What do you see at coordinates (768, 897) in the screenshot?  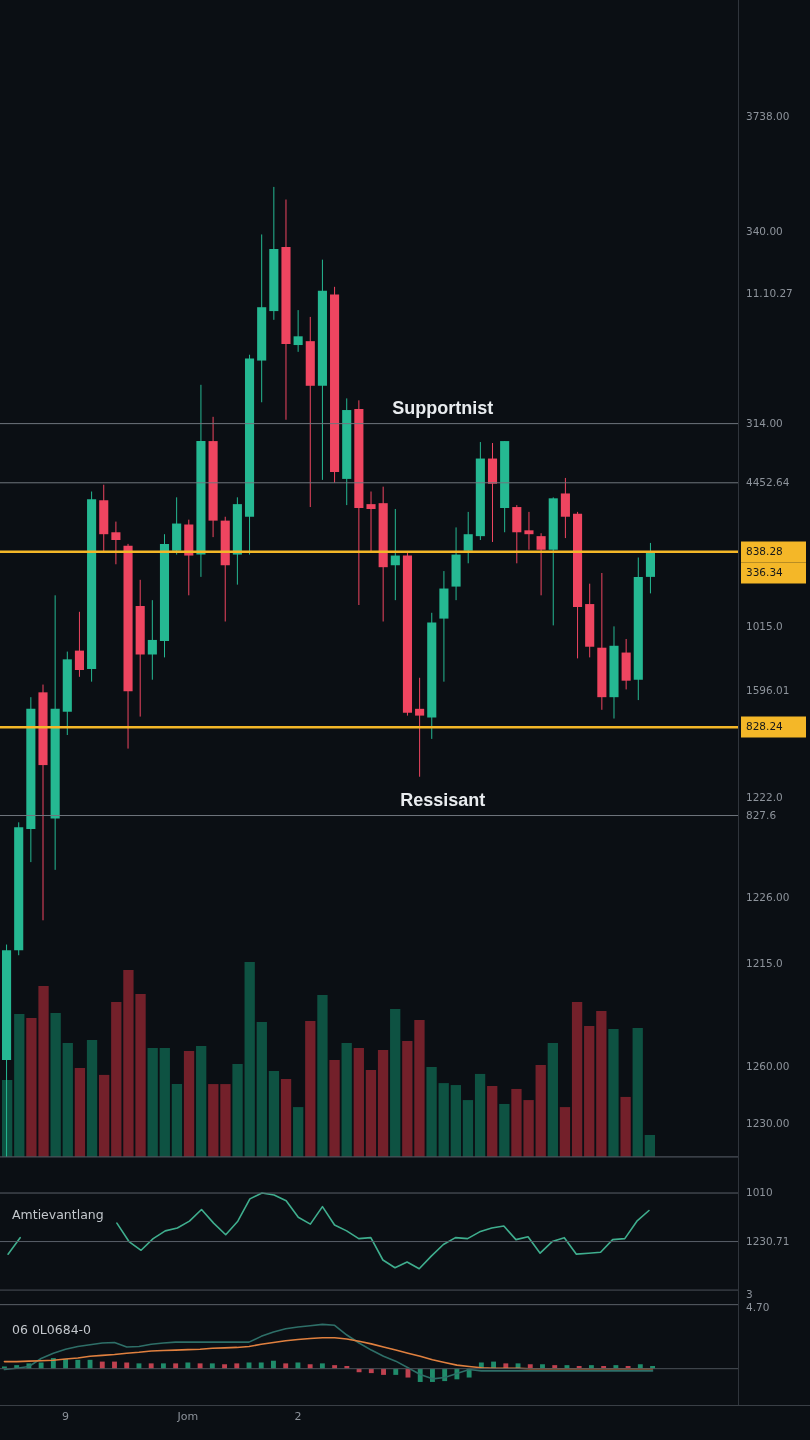 I see `text: 1226.00` at bounding box center [768, 897].